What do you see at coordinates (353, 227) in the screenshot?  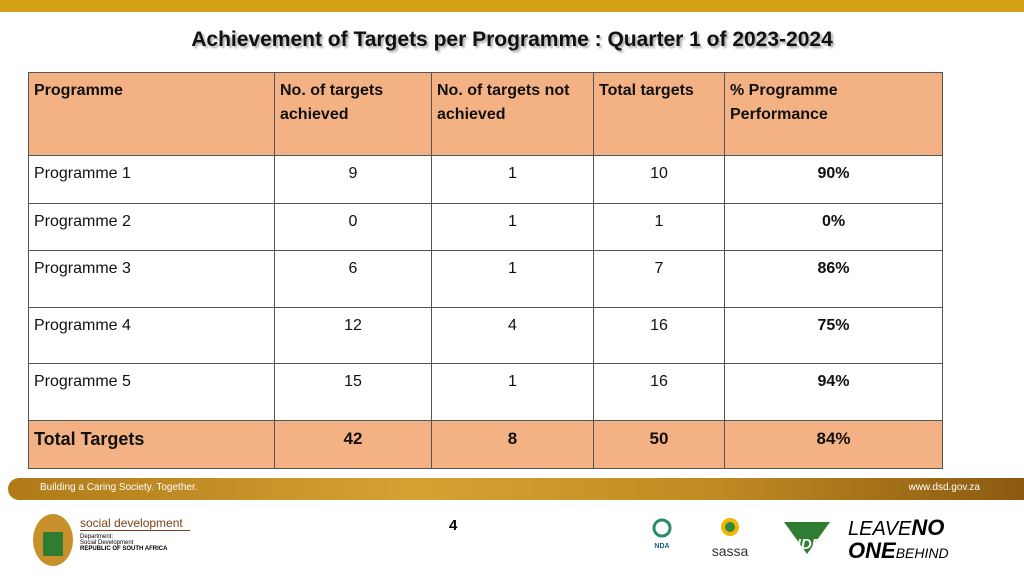 I see `cell: 0` at bounding box center [353, 227].